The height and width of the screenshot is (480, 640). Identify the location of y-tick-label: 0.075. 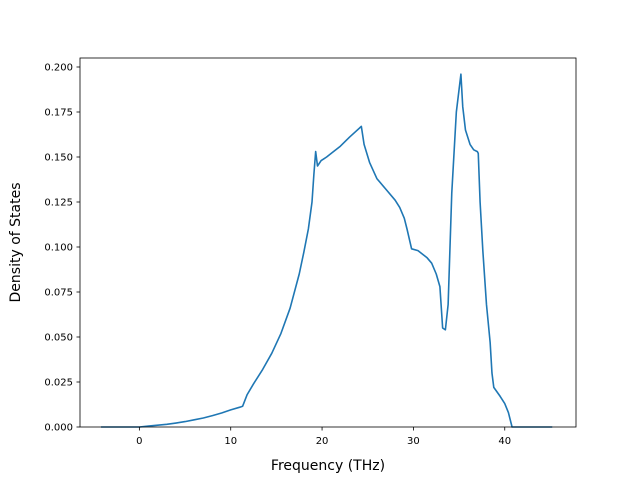
(58, 293).